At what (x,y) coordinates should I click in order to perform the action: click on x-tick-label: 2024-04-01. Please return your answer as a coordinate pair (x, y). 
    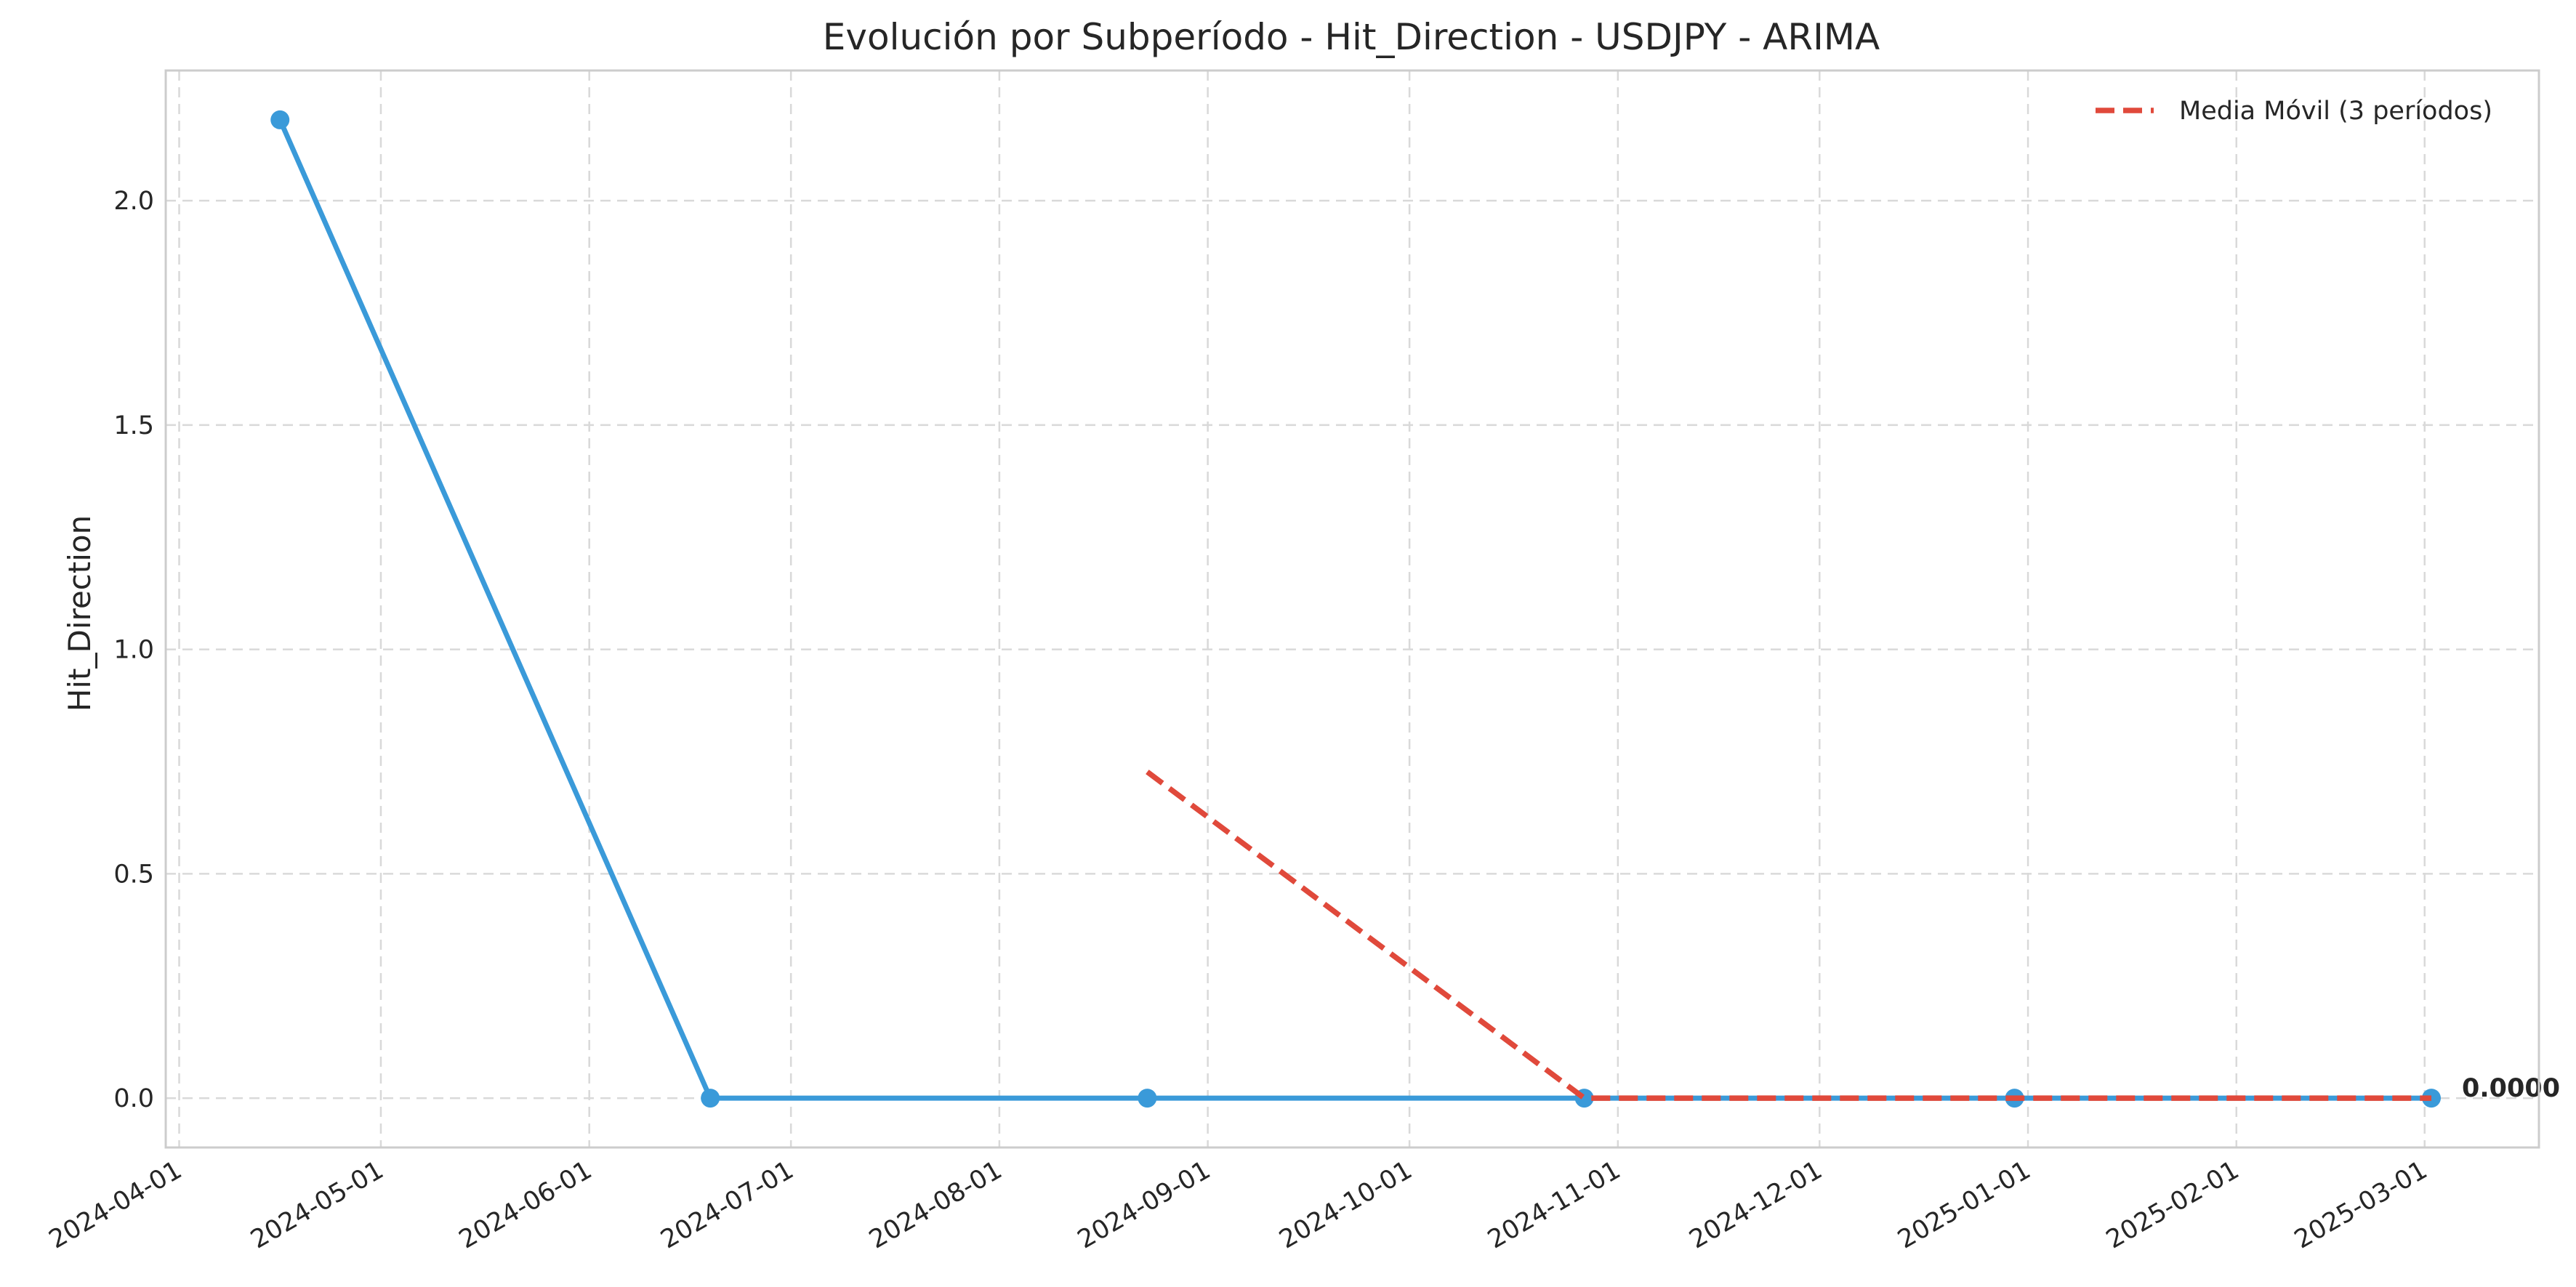
    Looking at the image, I should click on (115, 1204).